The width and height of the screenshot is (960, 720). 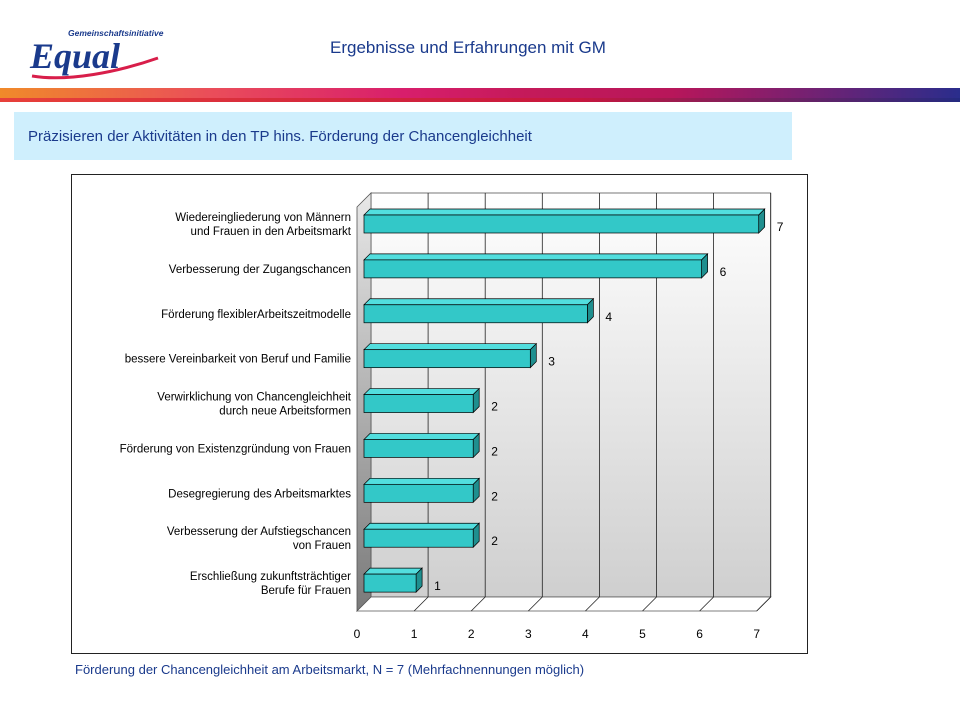 What do you see at coordinates (551, 362) in the screenshot?
I see `data-label: 3` at bounding box center [551, 362].